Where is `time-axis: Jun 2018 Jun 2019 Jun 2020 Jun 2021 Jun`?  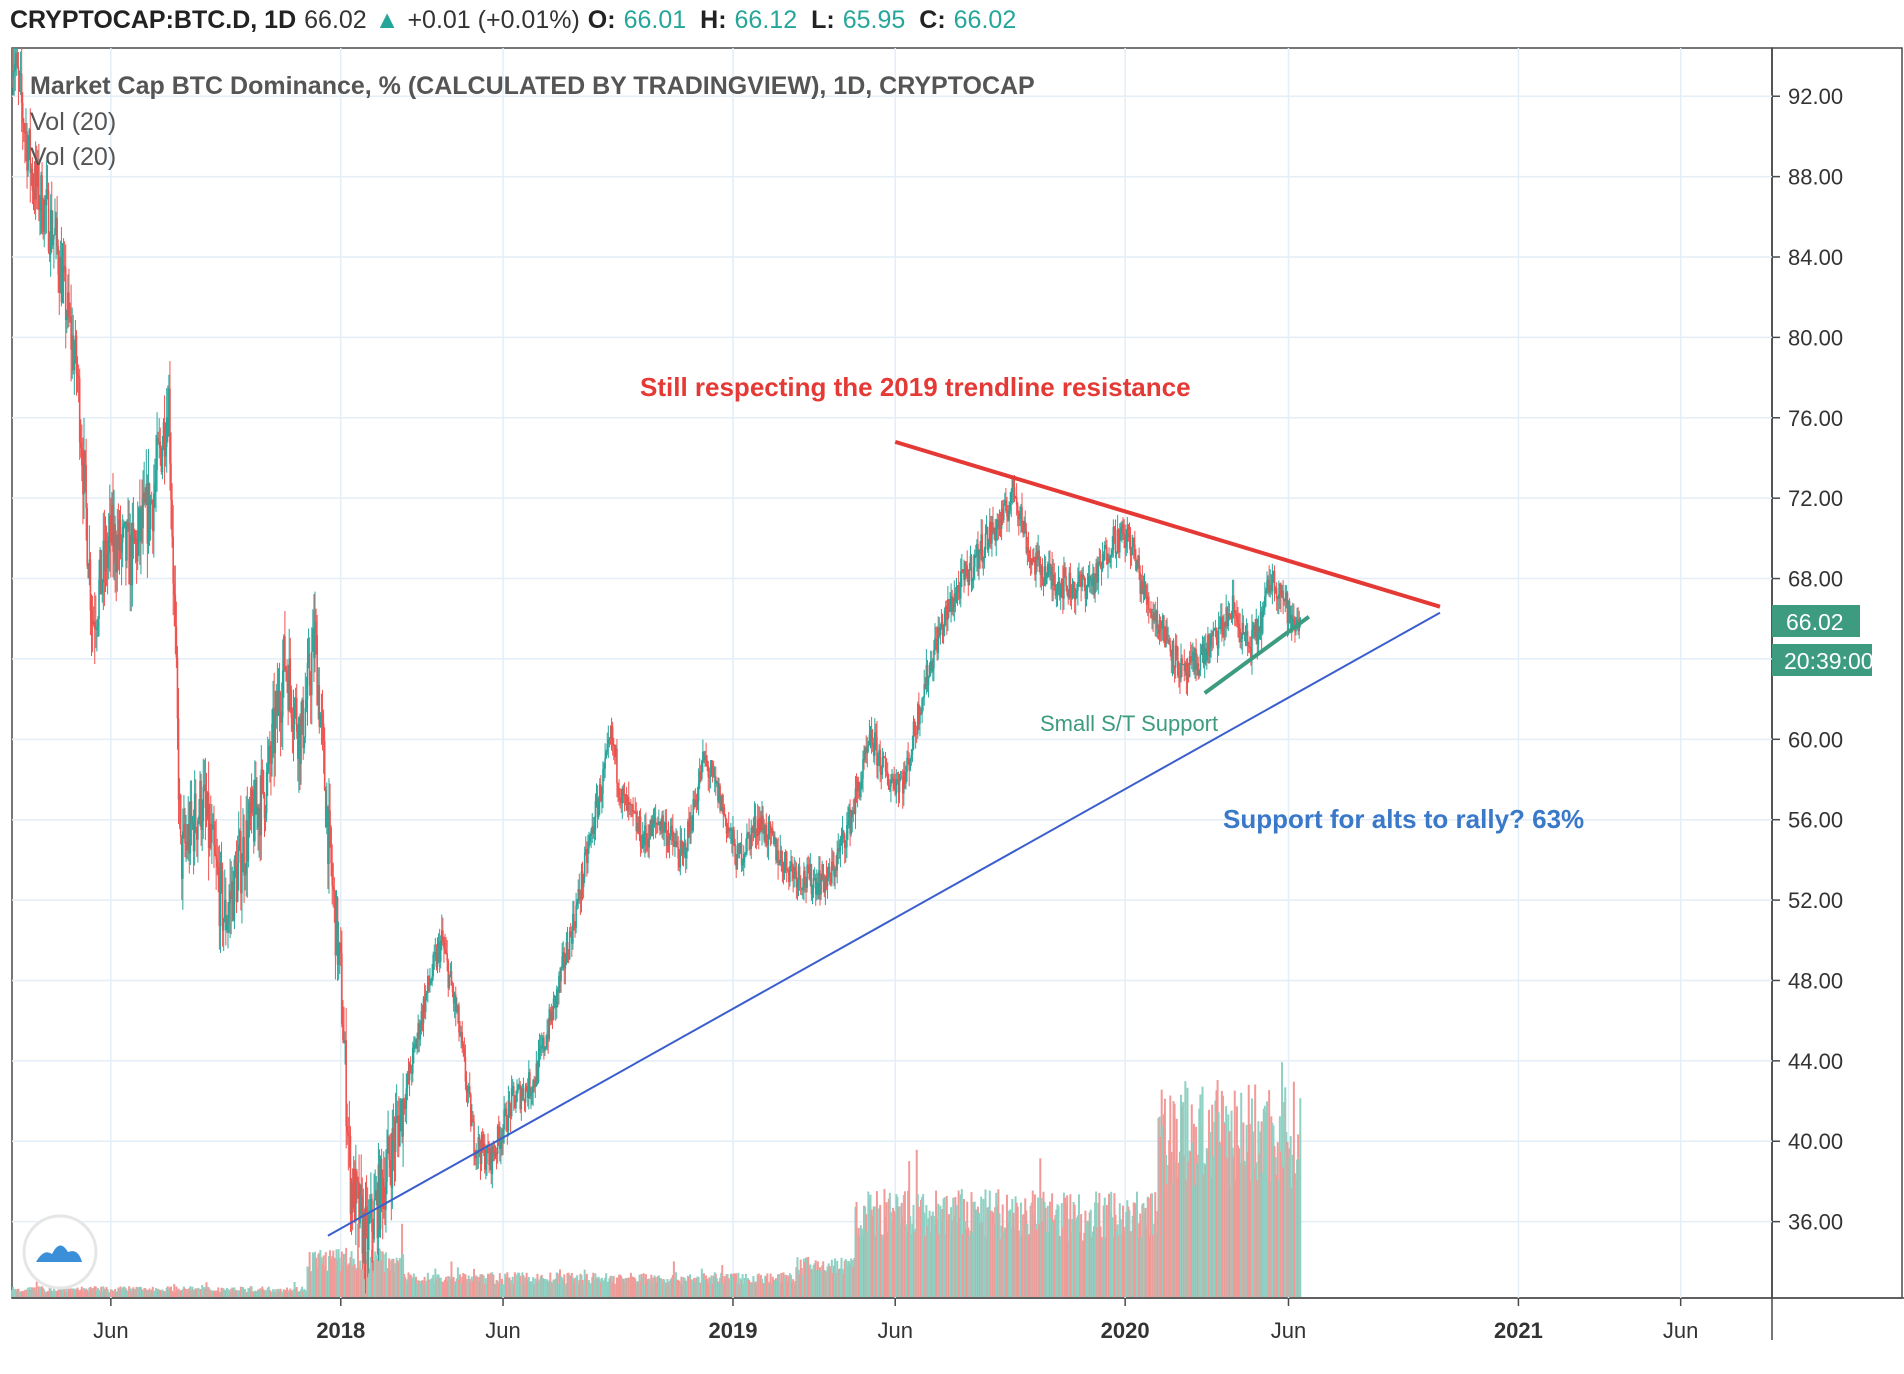
time-axis: Jun 2018 Jun 2019 Jun 2020 Jun 2021 Jun is located at coordinates (895, 1320).